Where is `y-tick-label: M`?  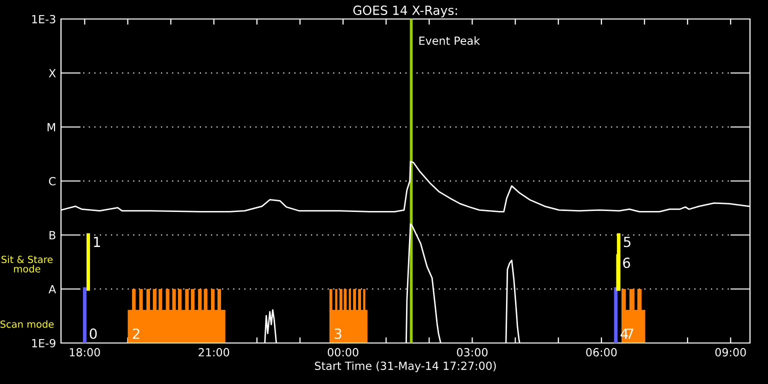
y-tick-label: M is located at coordinates (52, 127).